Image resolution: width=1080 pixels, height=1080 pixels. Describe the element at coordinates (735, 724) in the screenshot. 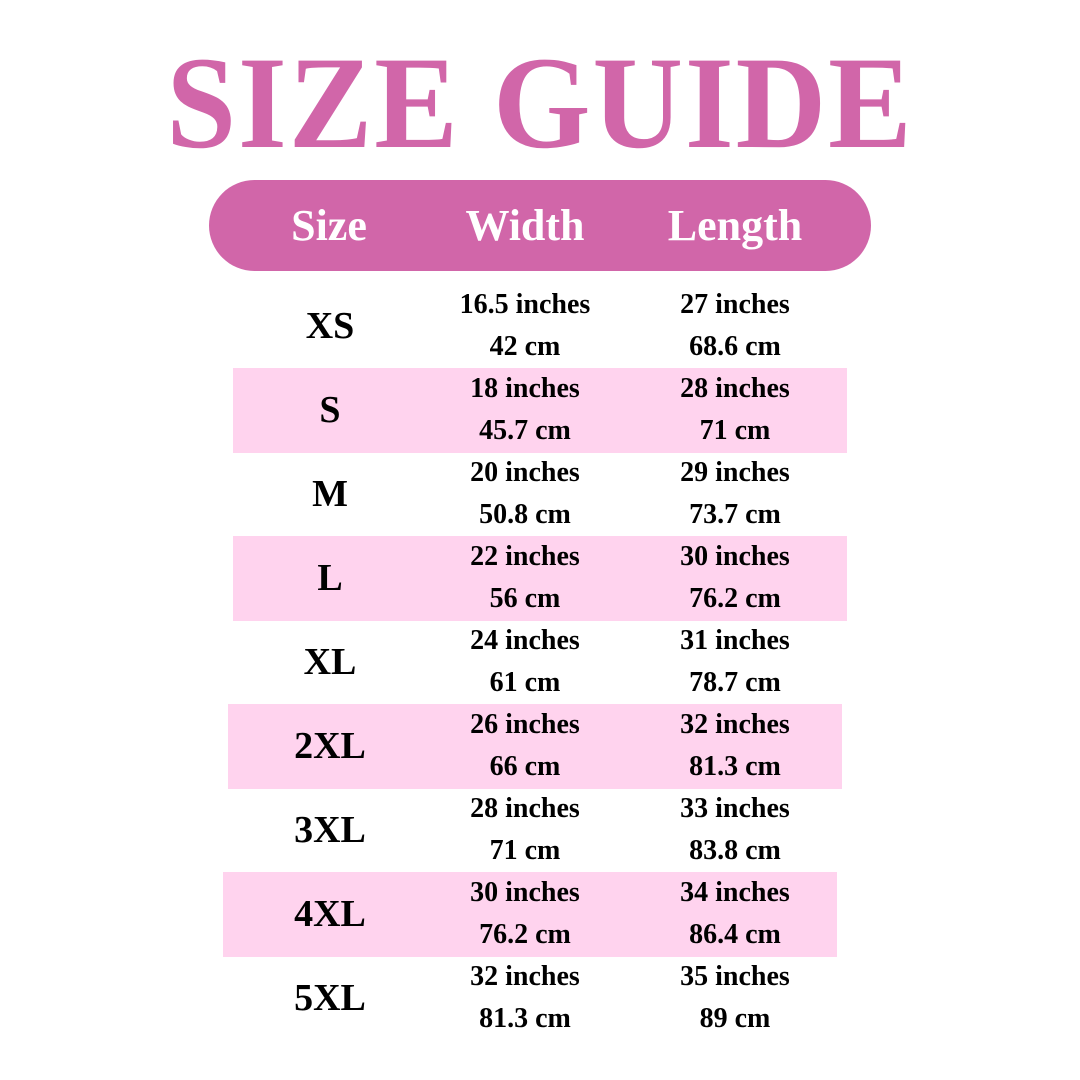

I see `length-inches: 32 inches` at that location.